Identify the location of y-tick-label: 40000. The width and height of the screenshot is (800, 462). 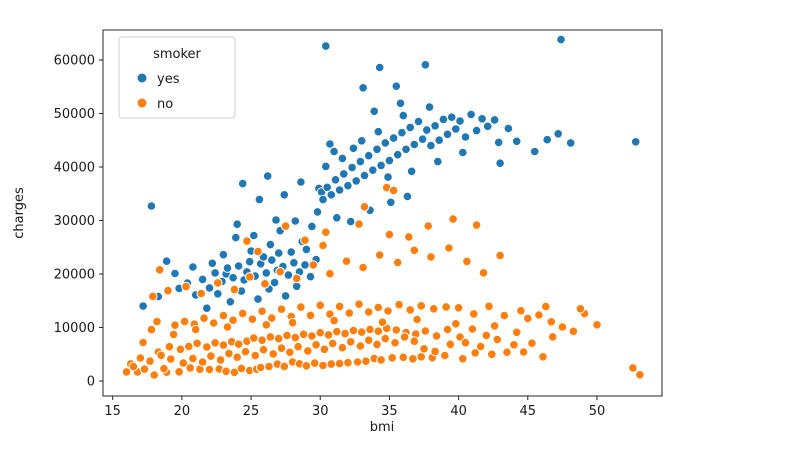
(74, 167).